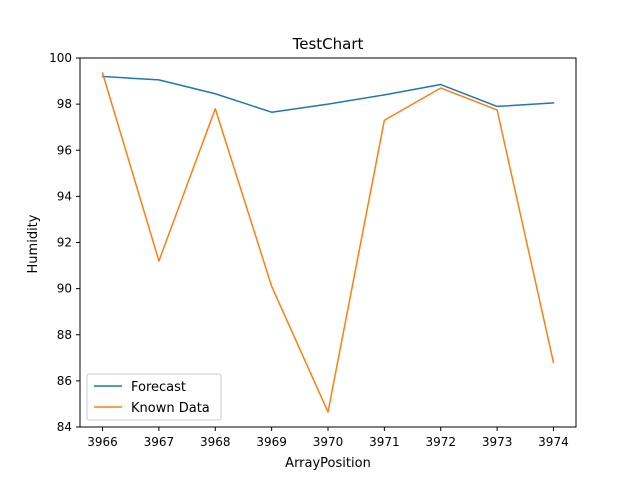 This screenshot has height=480, width=640. Describe the element at coordinates (159, 442) in the screenshot. I see `x-tick-label: 3967` at that location.